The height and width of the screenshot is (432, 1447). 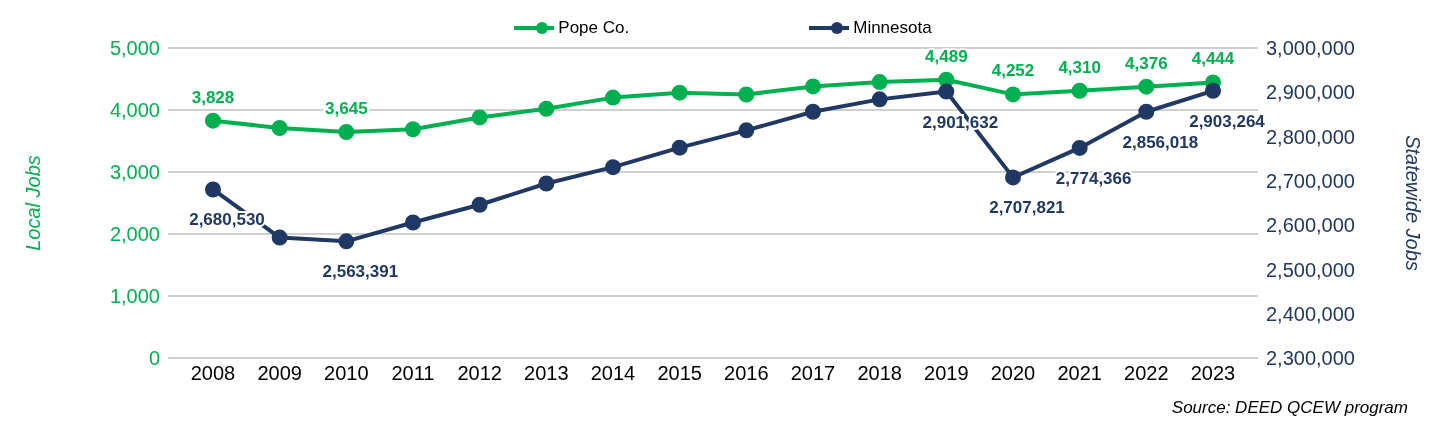 What do you see at coordinates (134, 234) in the screenshot?
I see `y-tick-label: 2,000` at bounding box center [134, 234].